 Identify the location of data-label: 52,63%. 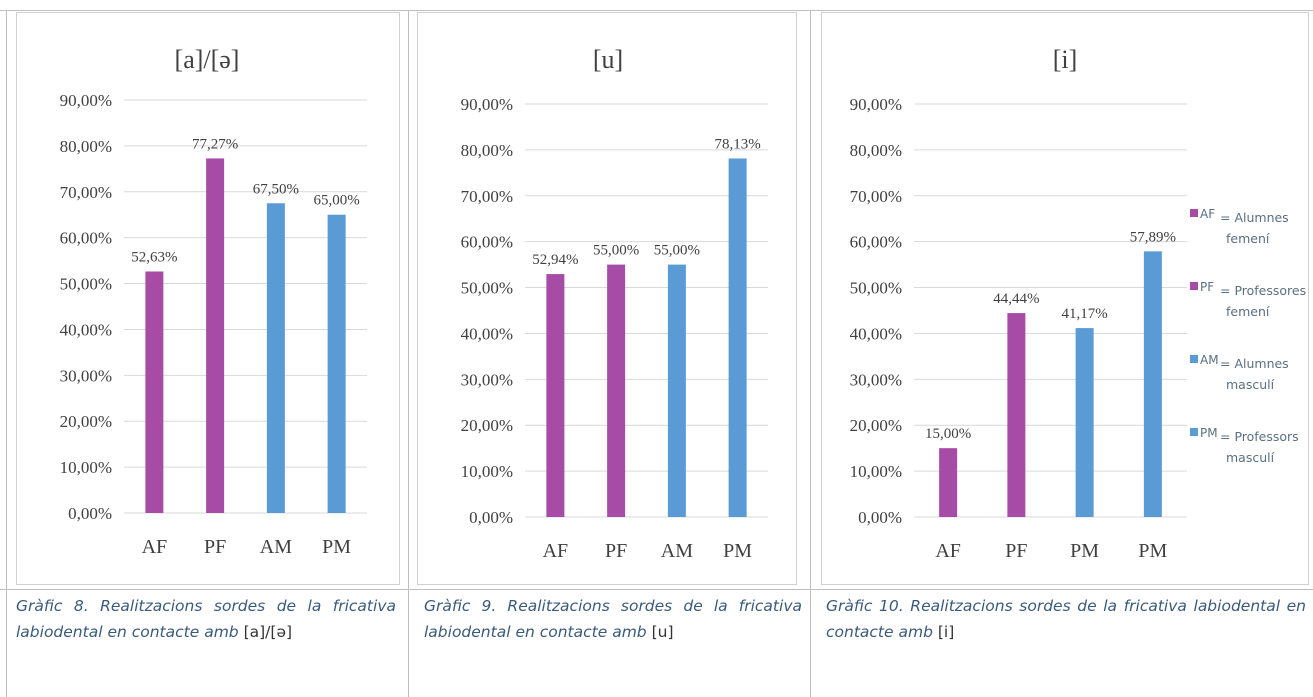
(154, 257).